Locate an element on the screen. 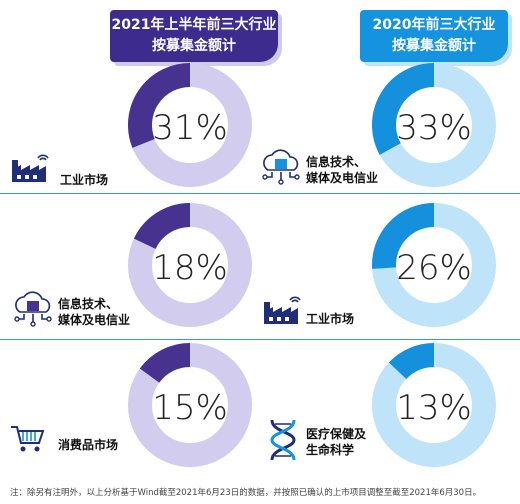 The image size is (520, 504). shopping-cart-icon is located at coordinates (28, 441).